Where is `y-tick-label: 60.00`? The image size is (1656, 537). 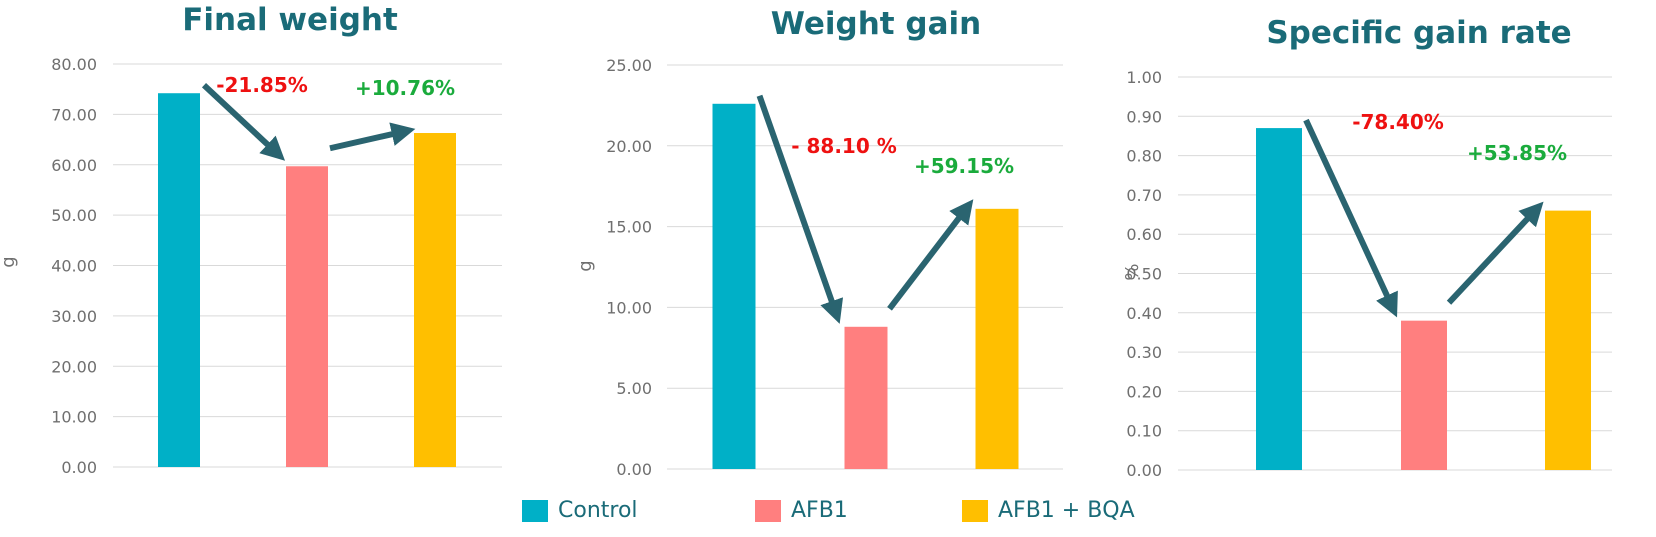
y-tick-label: 60.00 is located at coordinates (74, 165).